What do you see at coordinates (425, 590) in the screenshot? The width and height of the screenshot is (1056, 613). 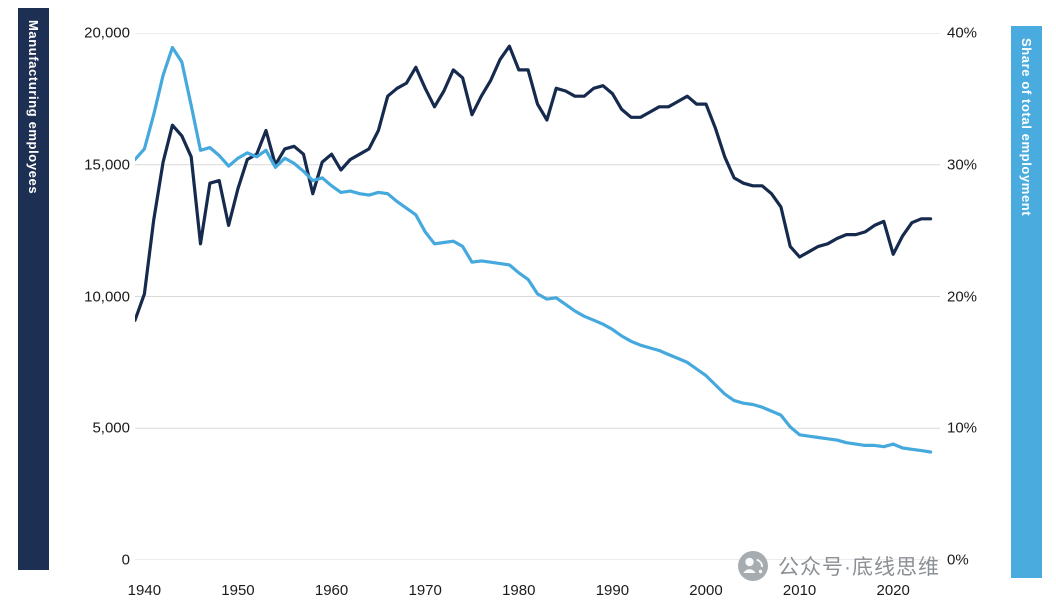 I see `x-axis-tick: 1970` at bounding box center [425, 590].